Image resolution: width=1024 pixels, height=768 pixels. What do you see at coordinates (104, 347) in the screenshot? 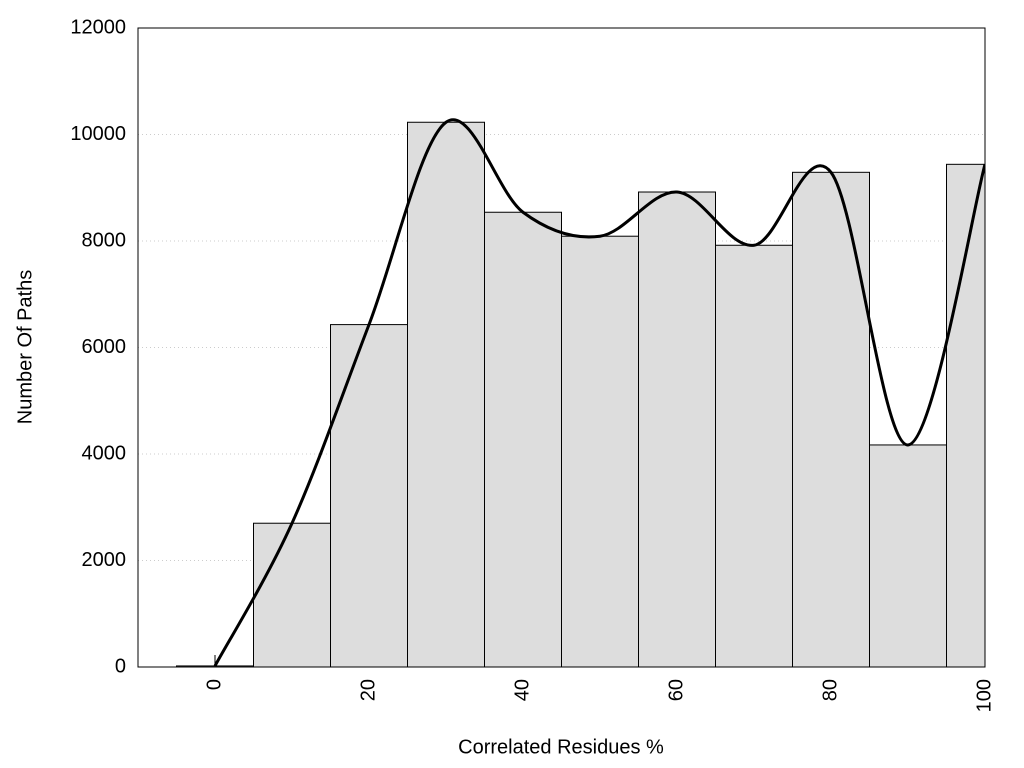
I see `y-tick-label: 6000` at bounding box center [104, 347].